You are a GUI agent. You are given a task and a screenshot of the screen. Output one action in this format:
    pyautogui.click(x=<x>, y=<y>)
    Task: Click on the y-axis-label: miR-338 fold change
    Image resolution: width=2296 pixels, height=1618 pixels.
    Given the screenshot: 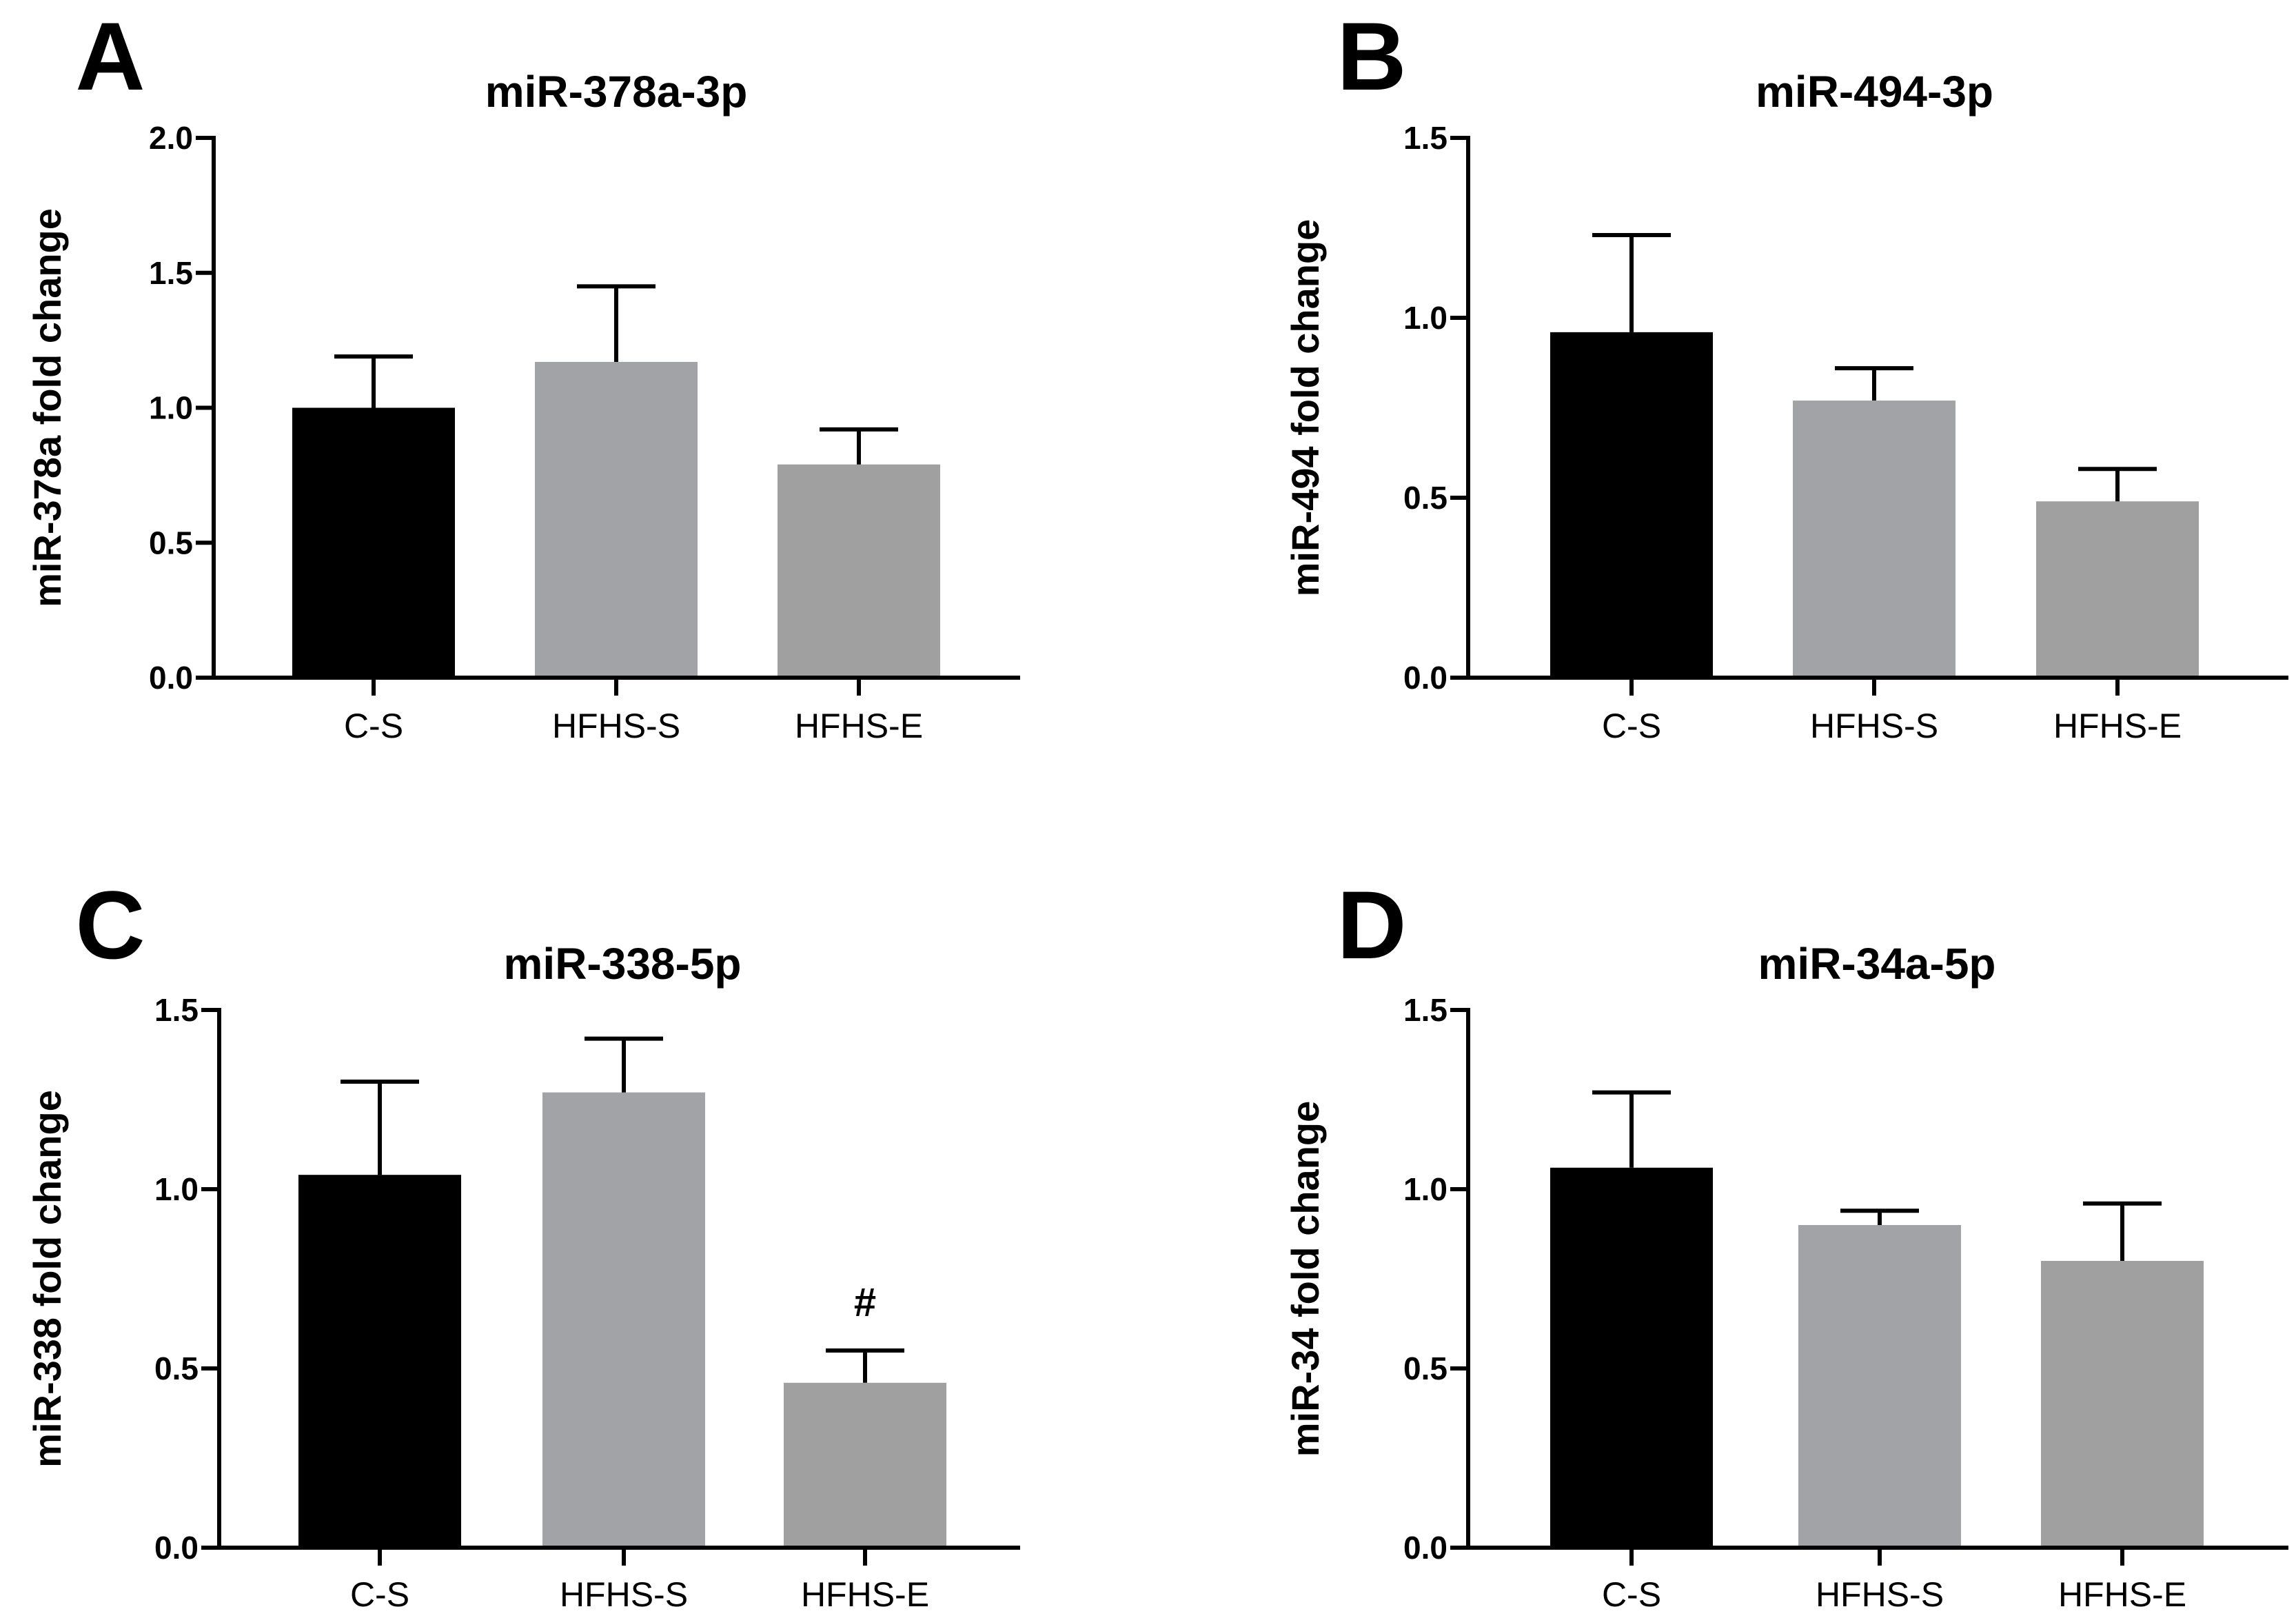 What is the action you would take?
    pyautogui.click(x=47, y=1279)
    